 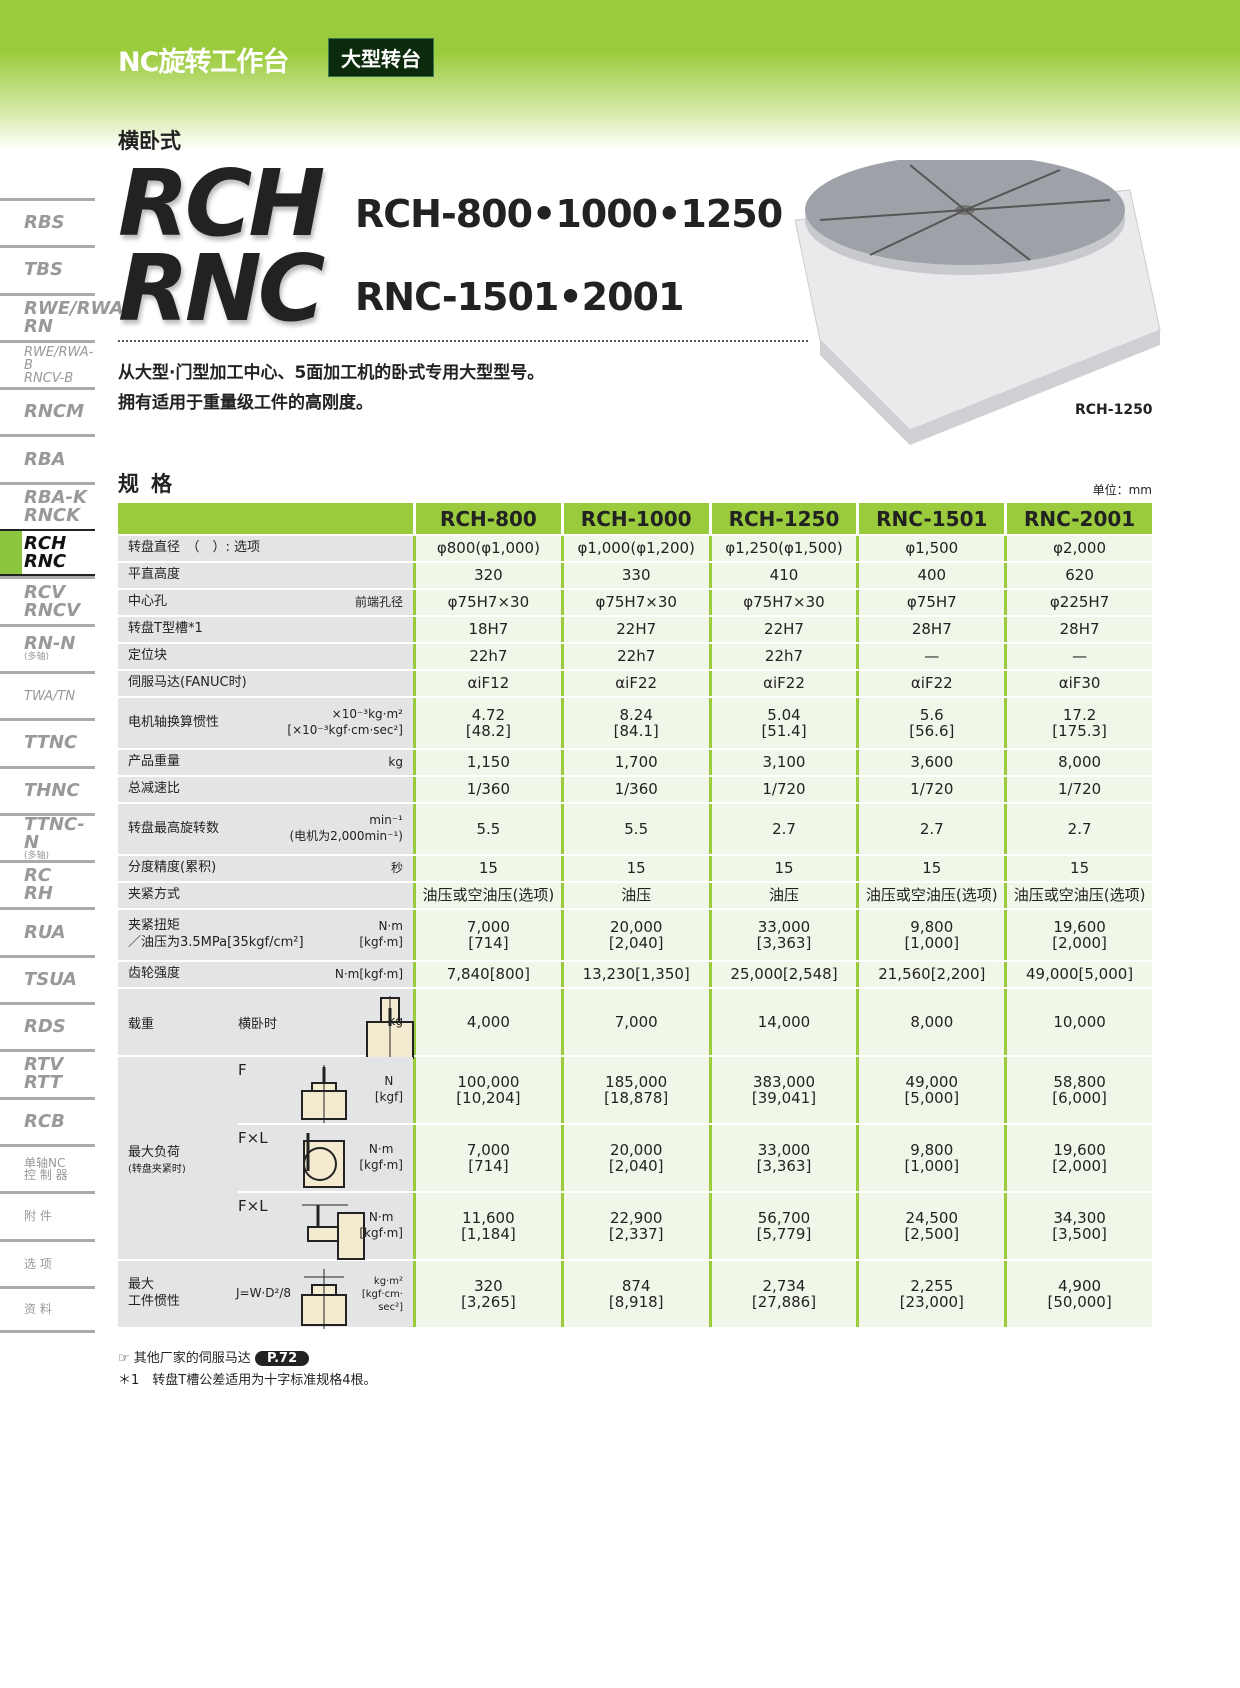 I want to click on sidebar-item: RWE/RWA RN, so click(x=62, y=316).